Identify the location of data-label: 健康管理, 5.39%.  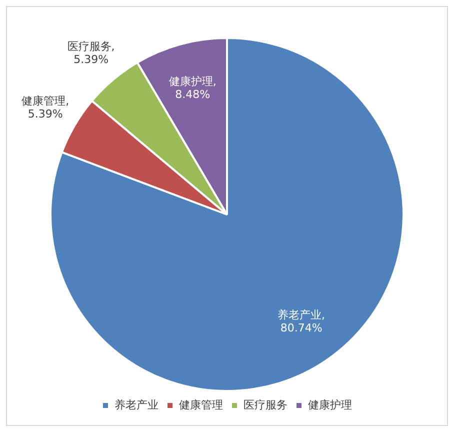
(46, 107).